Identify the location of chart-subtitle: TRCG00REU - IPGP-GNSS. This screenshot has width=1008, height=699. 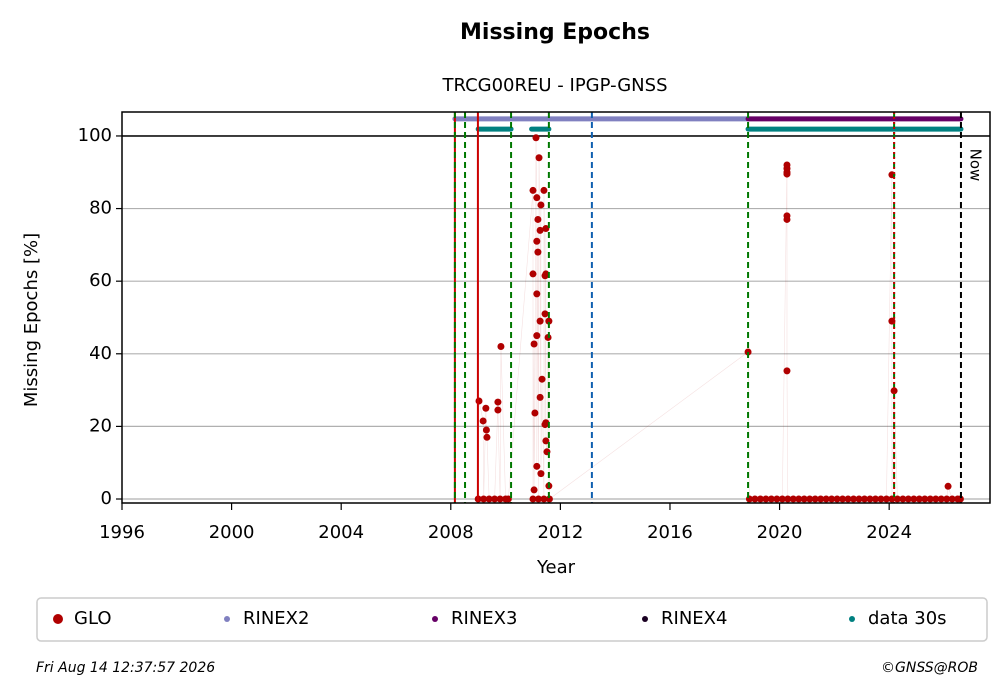
(554, 85).